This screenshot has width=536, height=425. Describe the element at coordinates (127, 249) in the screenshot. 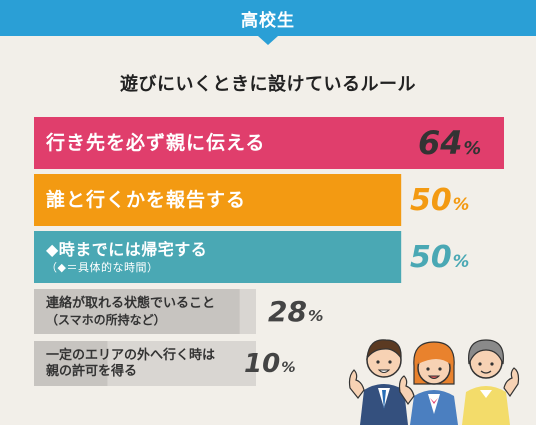

I see `bar-label-text: ◆時までには帰宅する` at that location.